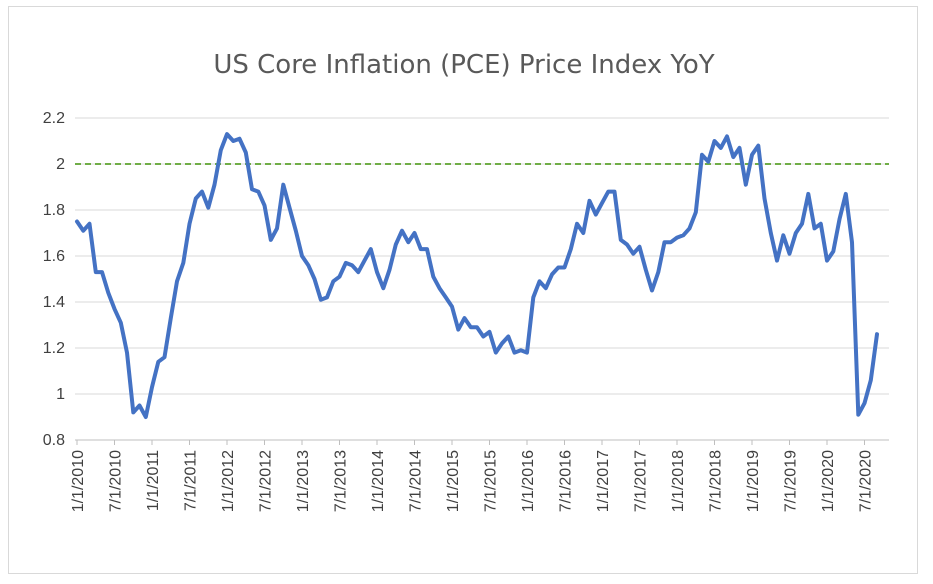  Describe the element at coordinates (491, 481) in the screenshot. I see `x-tick-label: 7/1/2015` at that location.